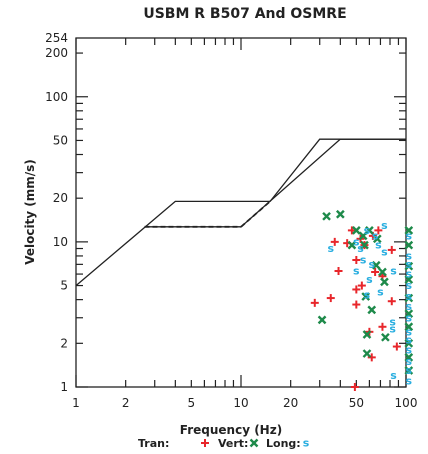 This screenshot has width=428, height=454. I want to click on y-tick-label: 1, so click(64, 387).